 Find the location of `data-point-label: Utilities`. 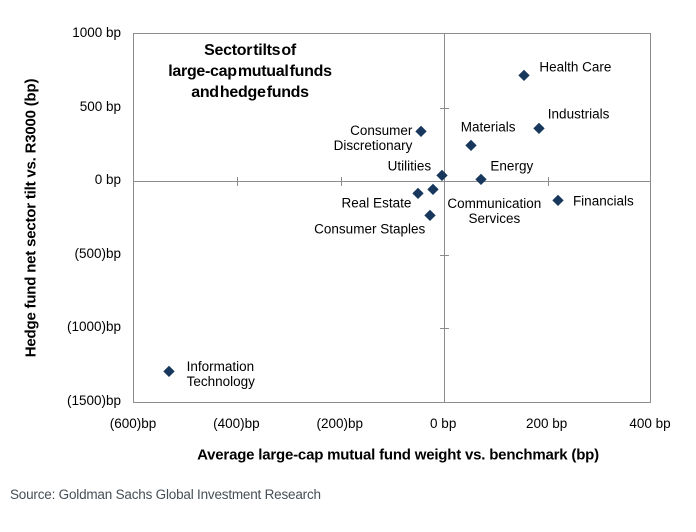

data-point-label: Utilities is located at coordinates (409, 166).